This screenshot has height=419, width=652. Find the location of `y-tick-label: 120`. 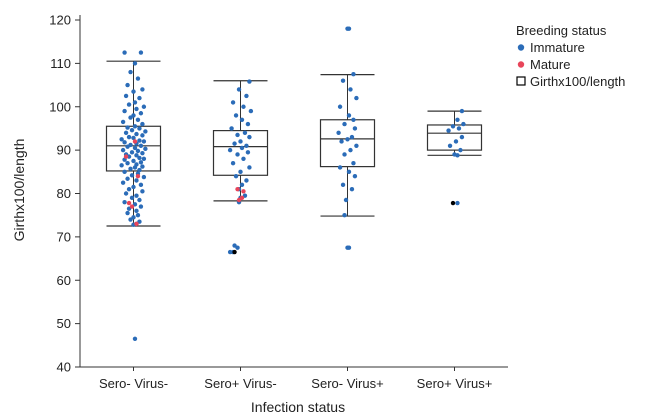

y-tick-label: 120 is located at coordinates (60, 20).